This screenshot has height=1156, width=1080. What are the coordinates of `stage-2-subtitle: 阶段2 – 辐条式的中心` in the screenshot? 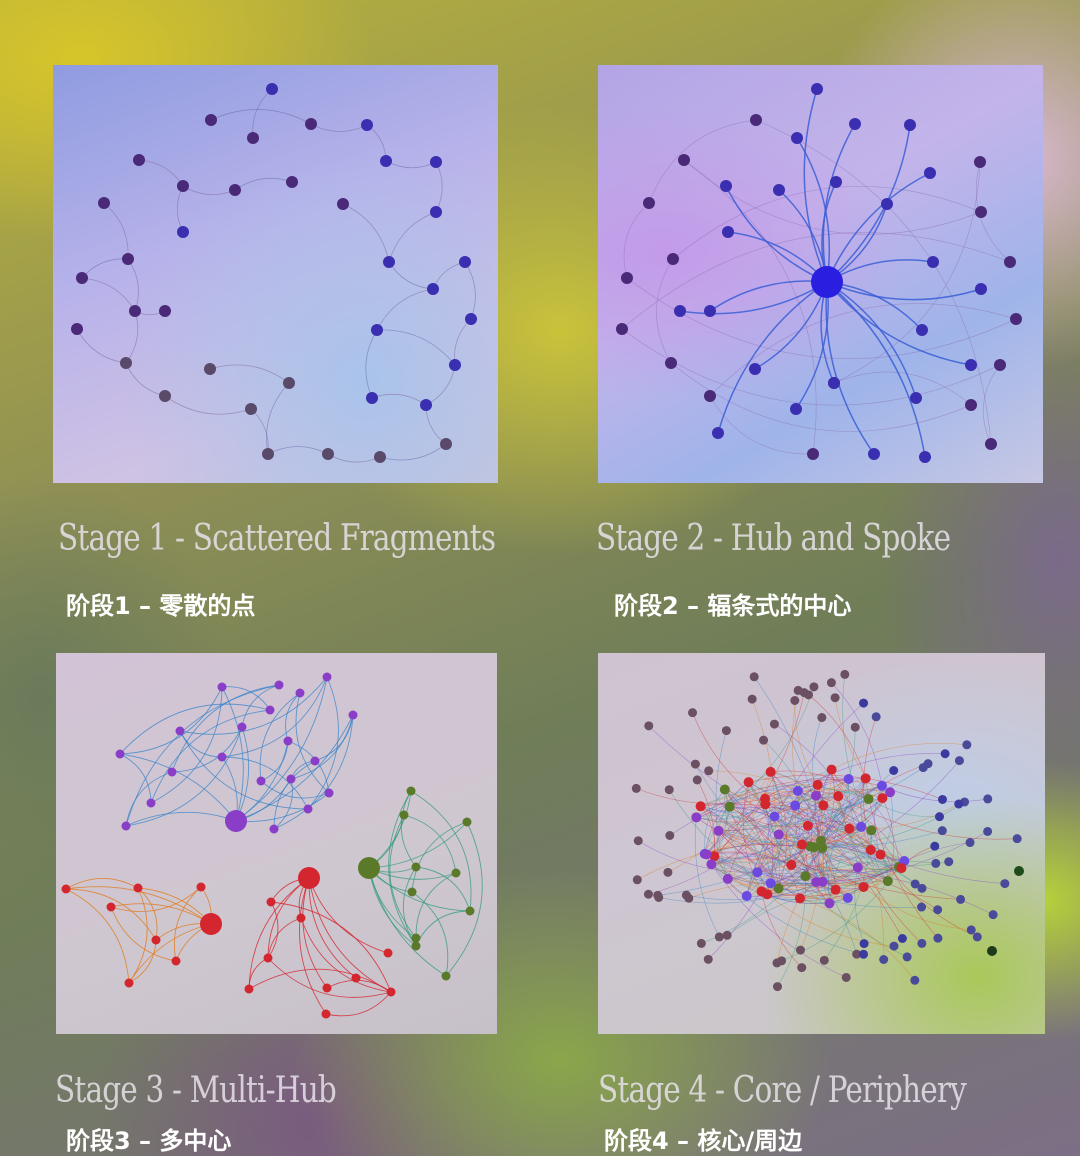 It's located at (733, 606).